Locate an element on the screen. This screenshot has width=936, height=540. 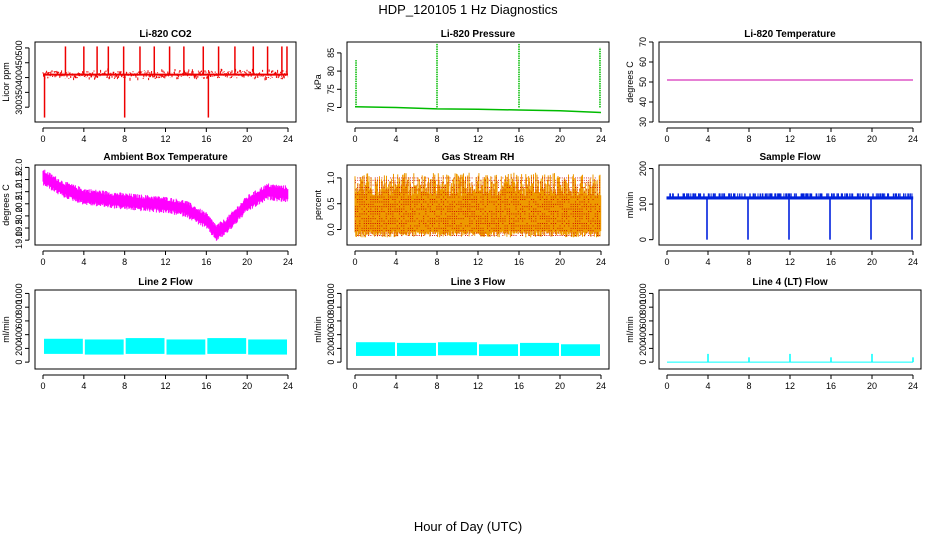
rh-dots is located at coordinates (478, 206).